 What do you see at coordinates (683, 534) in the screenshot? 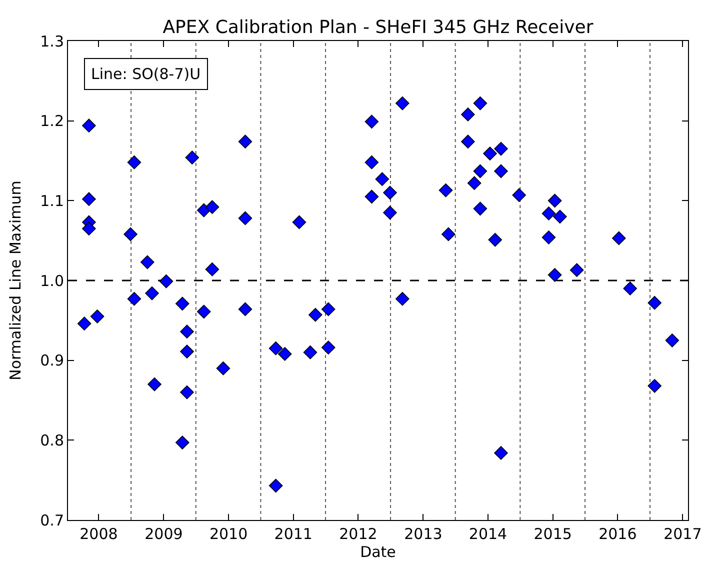
I see `x-tick-label: 2017` at bounding box center [683, 534].